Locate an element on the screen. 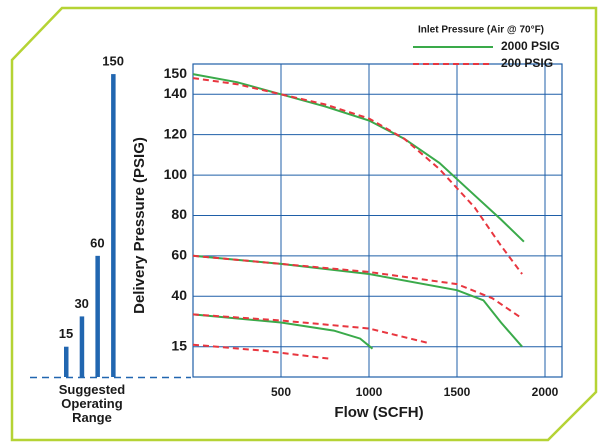 The image size is (604, 444). x-tick-label: 500 is located at coordinates (281, 392).